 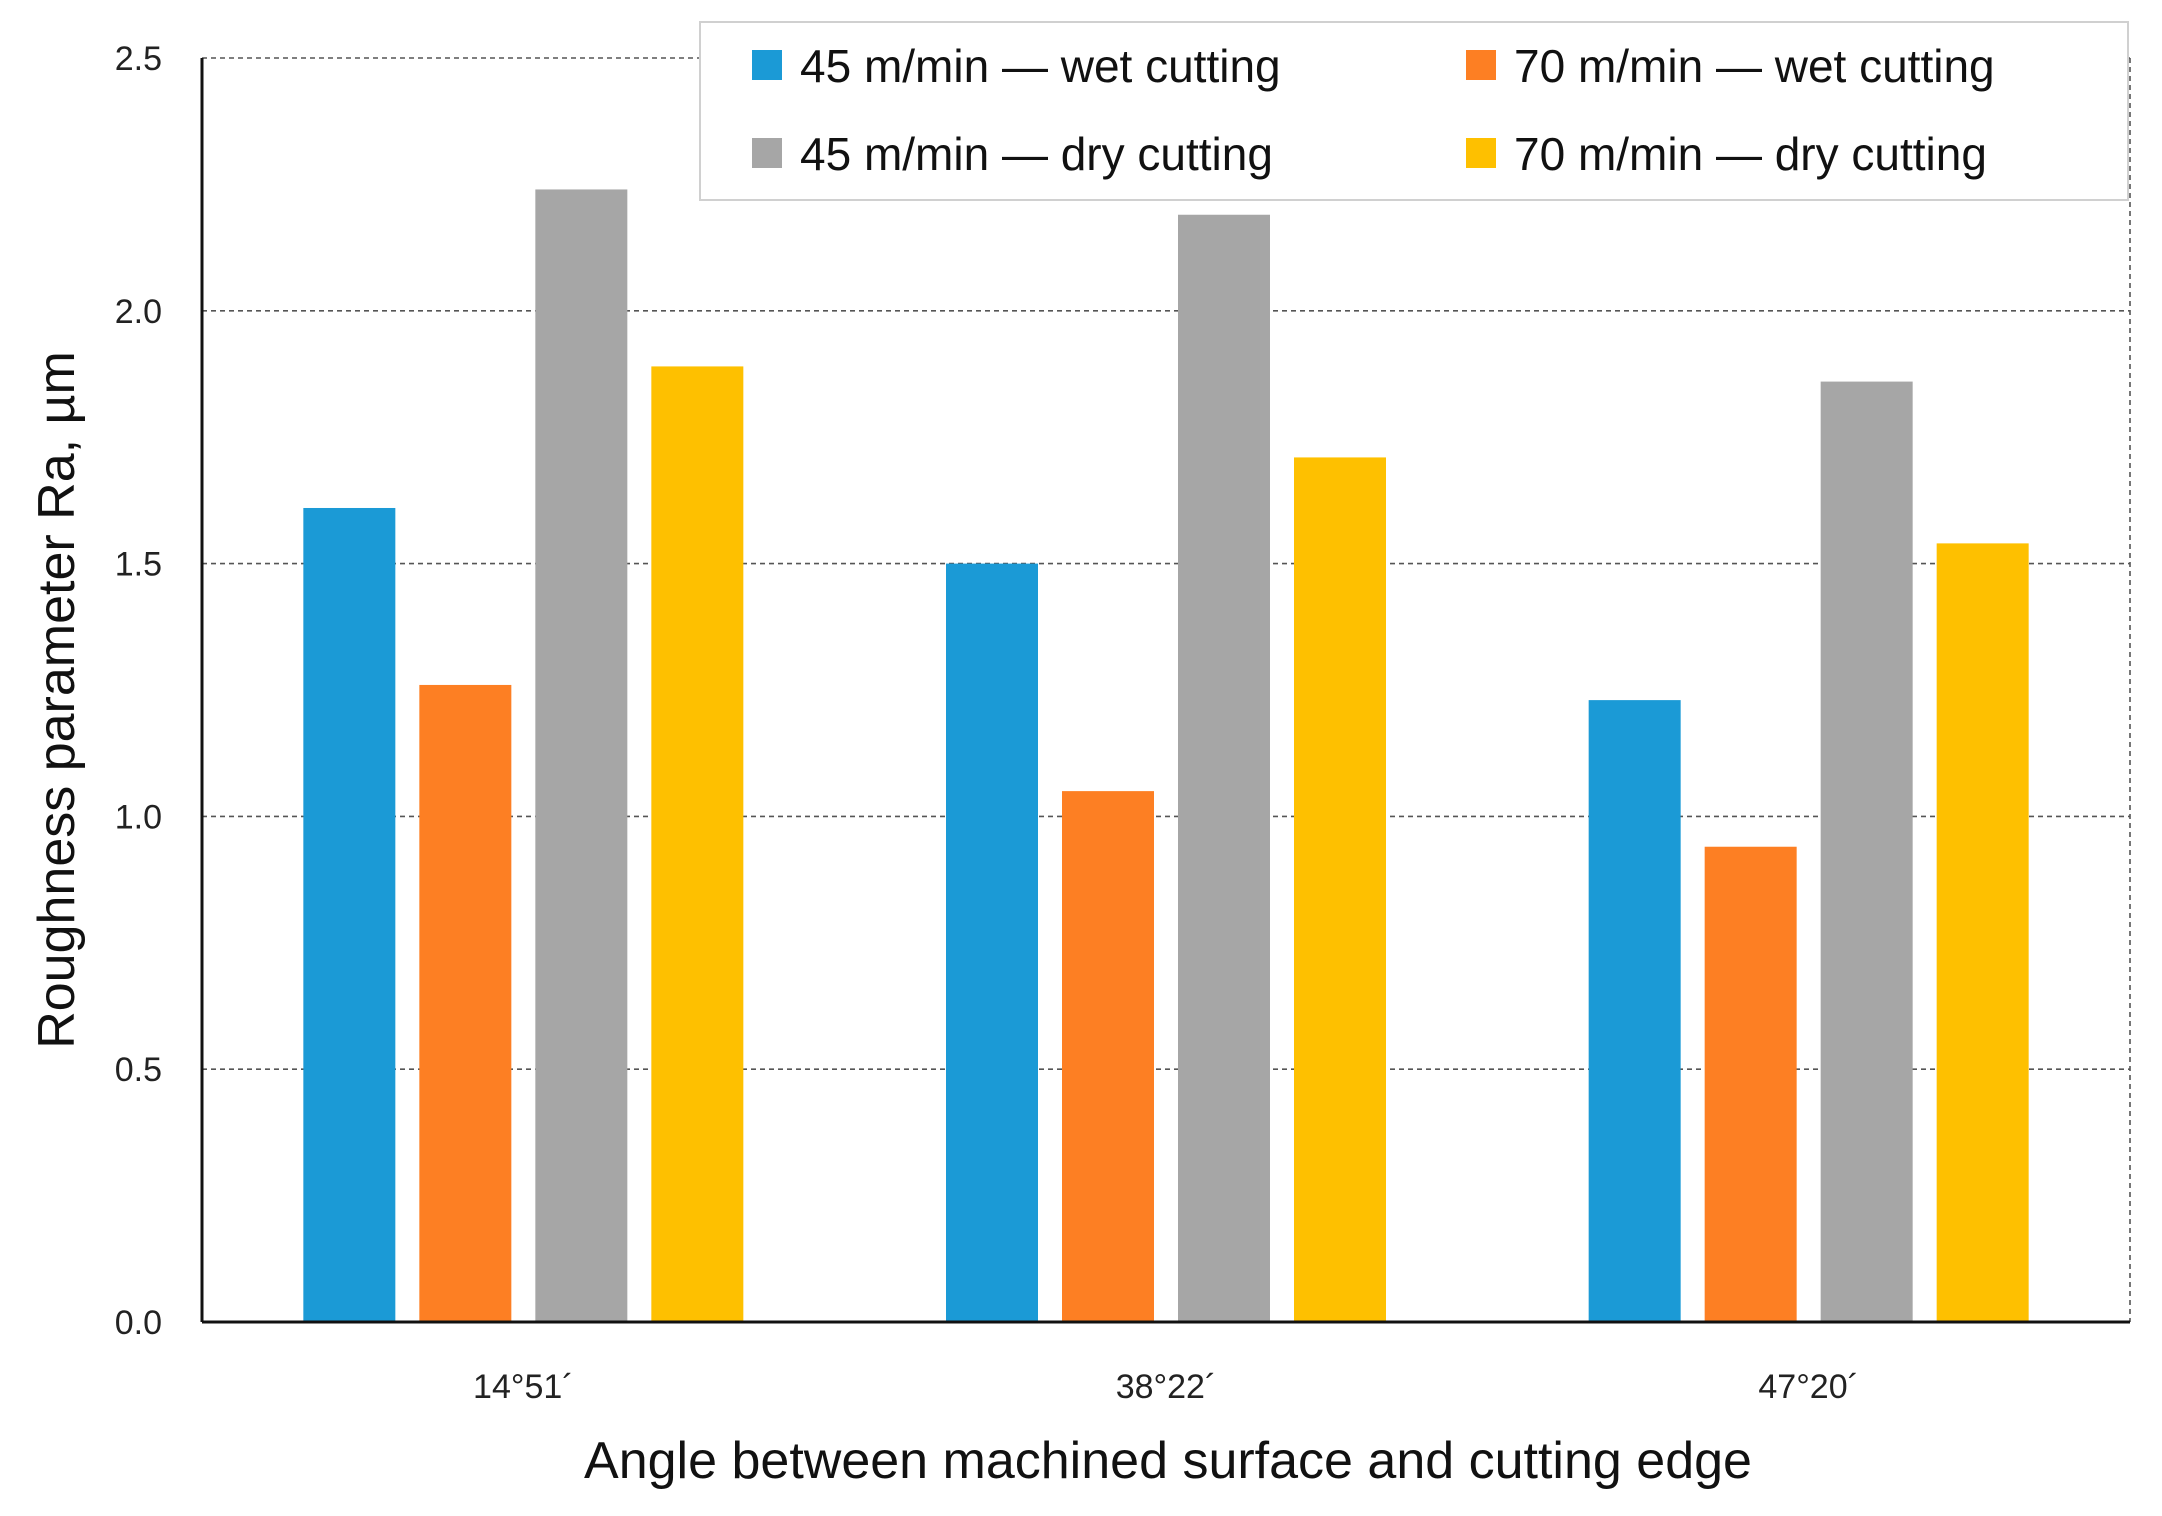 I want to click on y-tick-label: 2.5, so click(x=138, y=59).